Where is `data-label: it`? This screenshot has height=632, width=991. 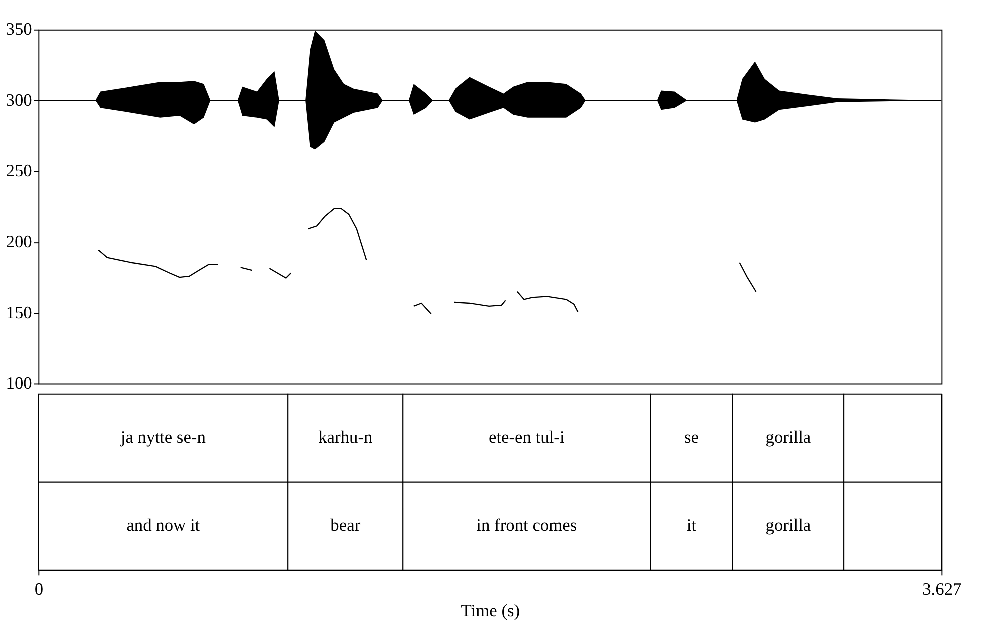
data-label: it is located at coordinates (691, 525).